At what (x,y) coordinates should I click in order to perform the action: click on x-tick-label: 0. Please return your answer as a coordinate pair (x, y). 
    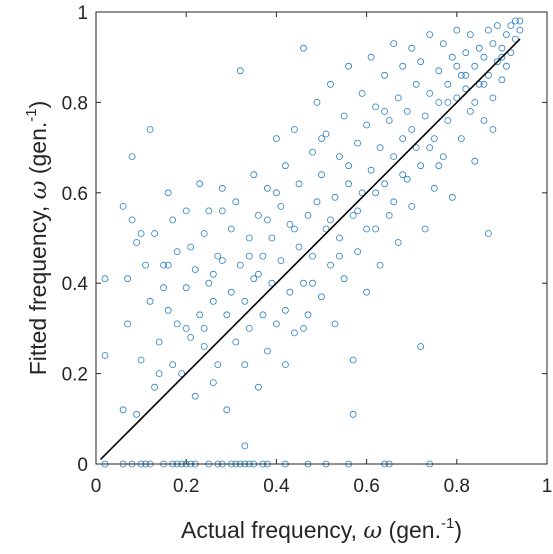
    Looking at the image, I should click on (96, 486).